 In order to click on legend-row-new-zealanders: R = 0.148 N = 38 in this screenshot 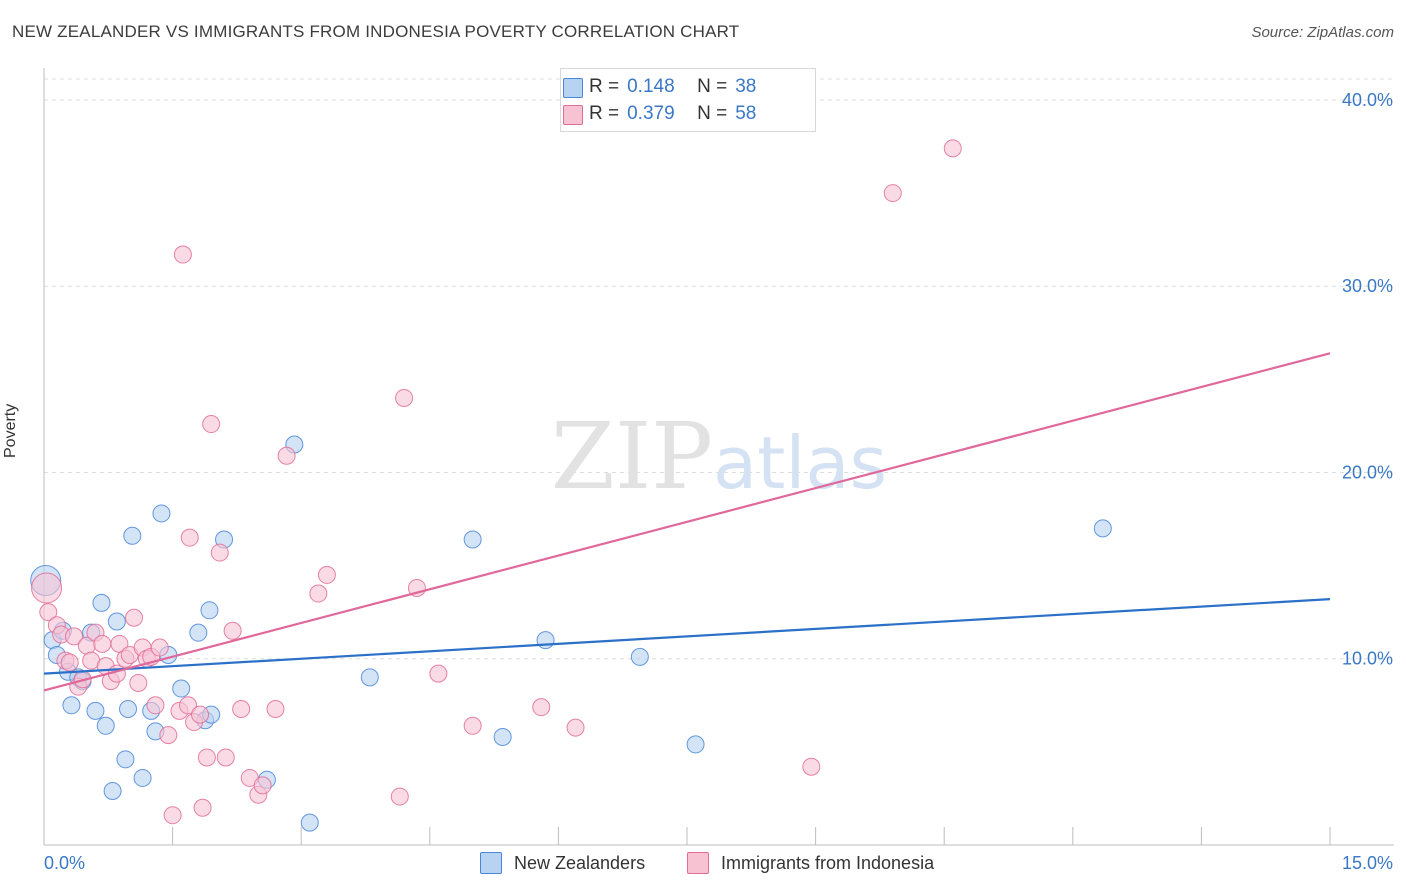, I will do `click(660, 87)`.